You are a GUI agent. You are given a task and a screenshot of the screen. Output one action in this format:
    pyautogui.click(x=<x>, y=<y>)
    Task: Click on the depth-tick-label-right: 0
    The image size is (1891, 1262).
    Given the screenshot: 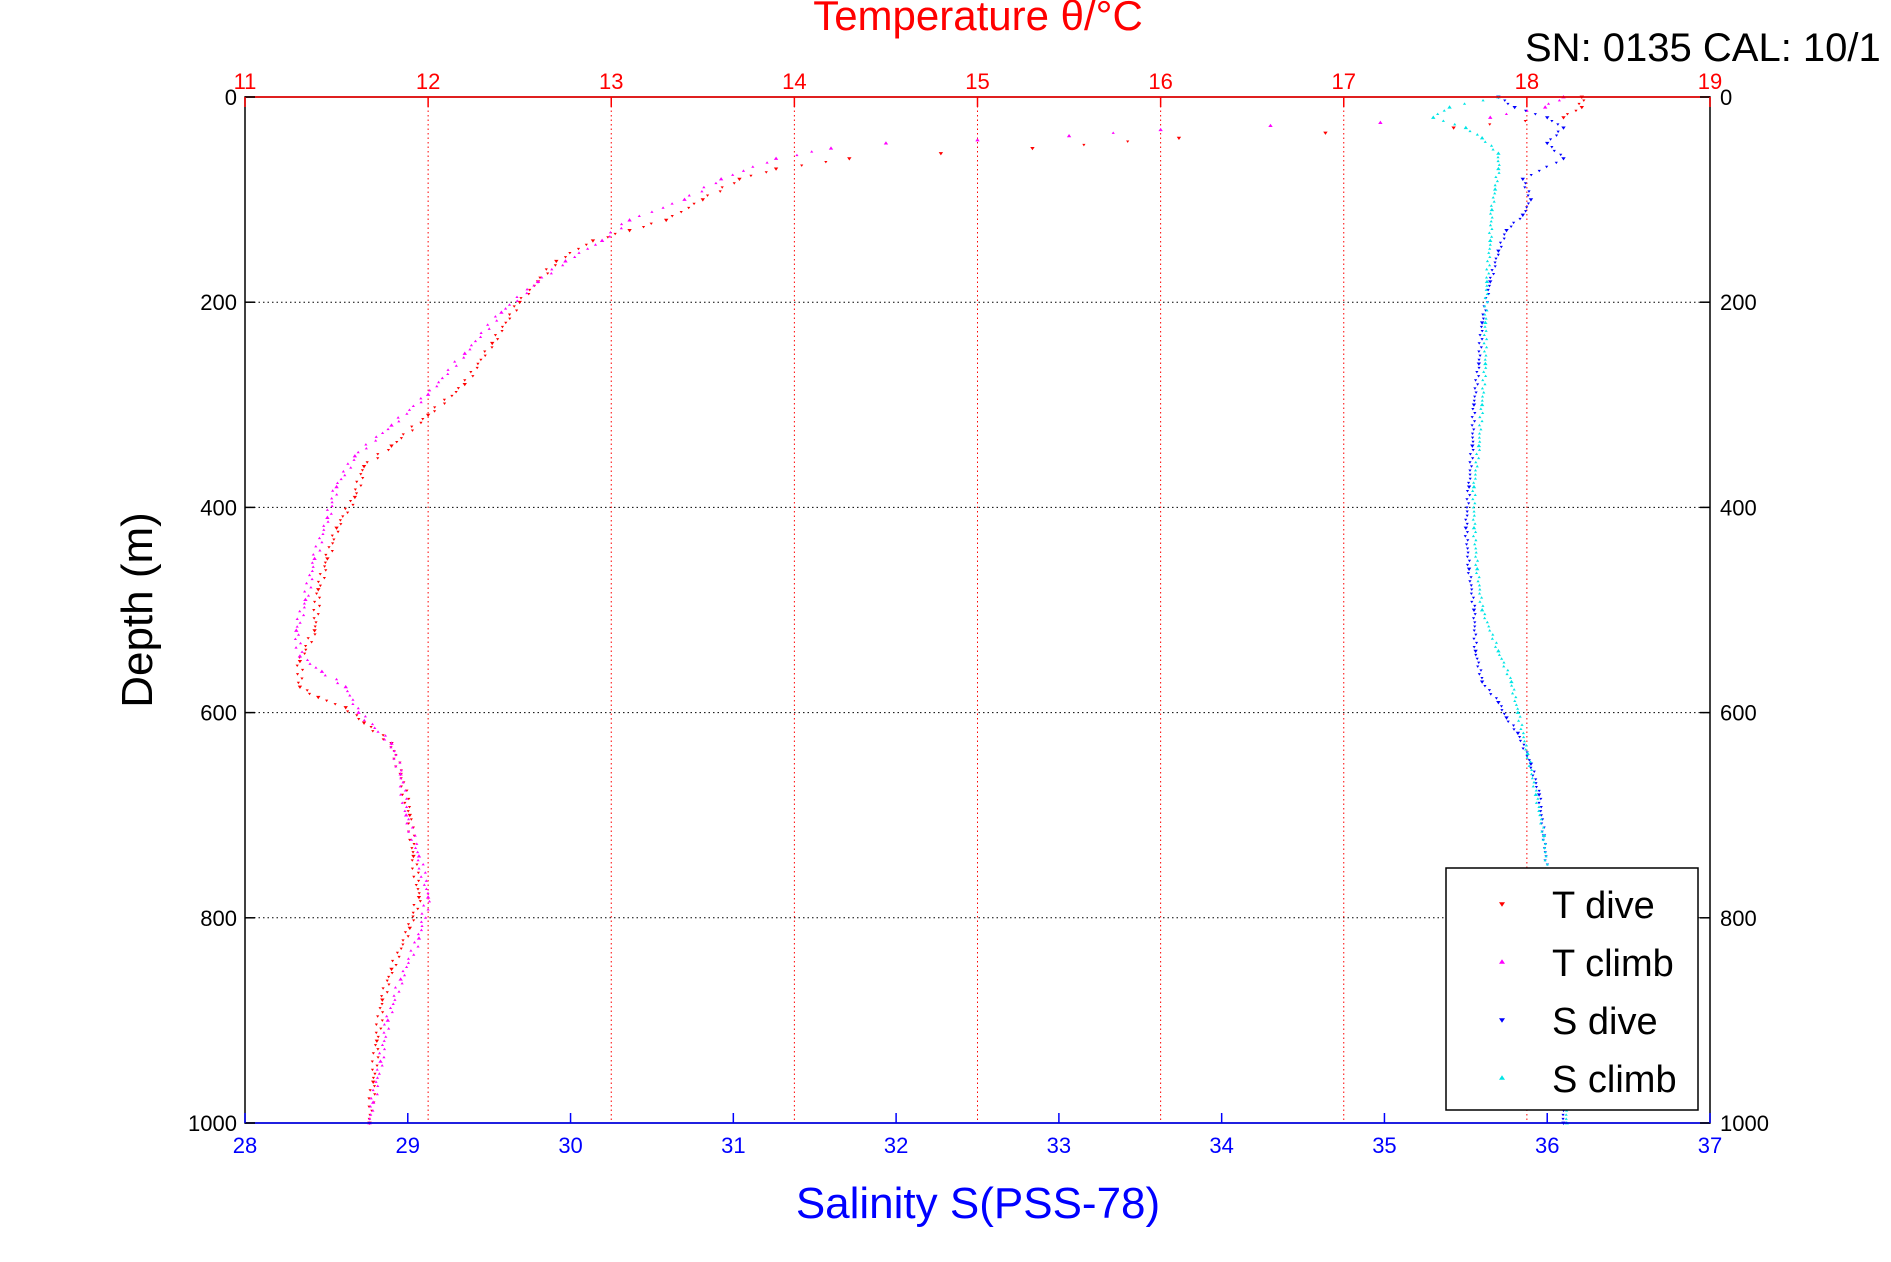 What is the action you would take?
    pyautogui.click(x=1726, y=97)
    